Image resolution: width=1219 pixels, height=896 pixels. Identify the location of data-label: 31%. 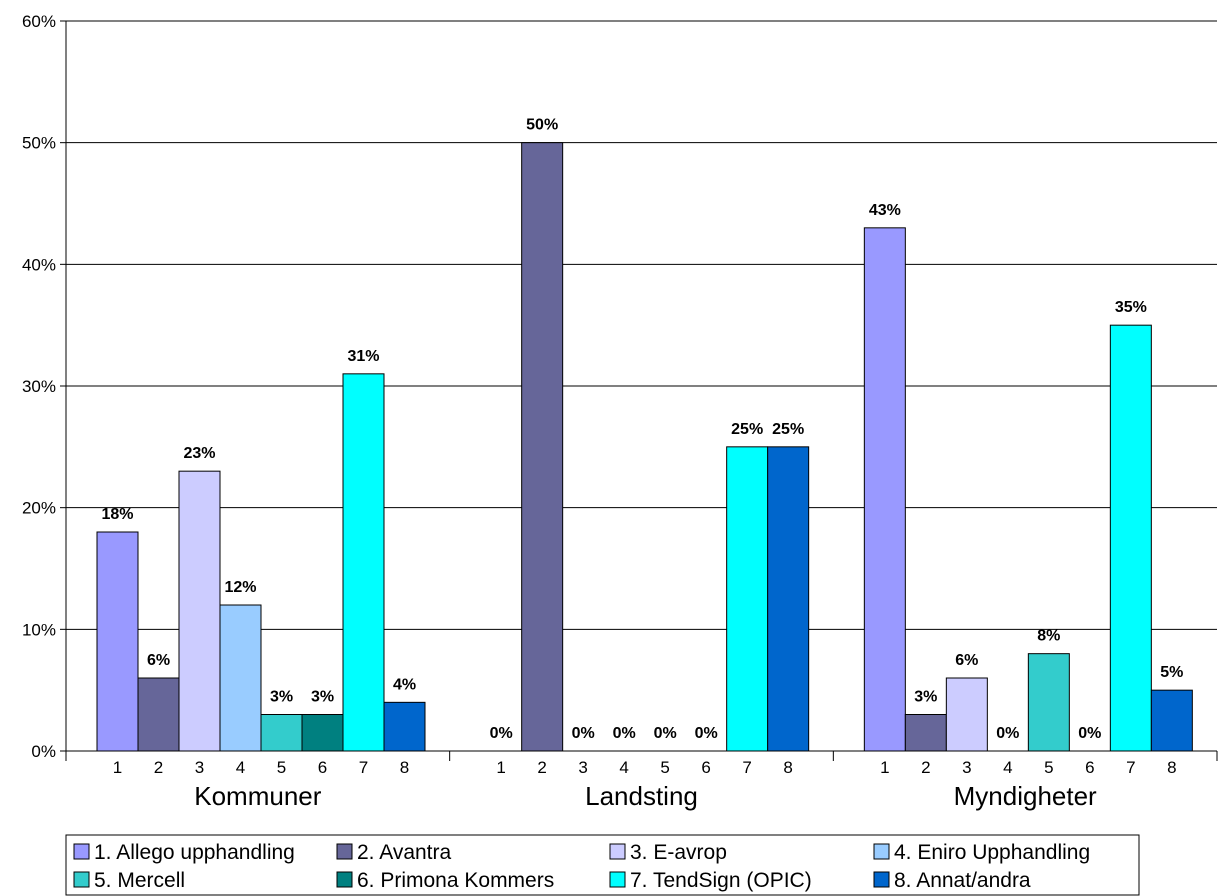
(363, 356).